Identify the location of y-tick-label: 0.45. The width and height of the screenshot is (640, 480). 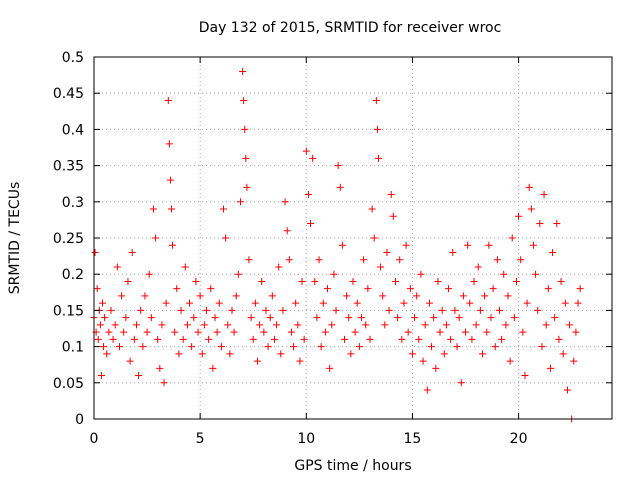
(68, 94).